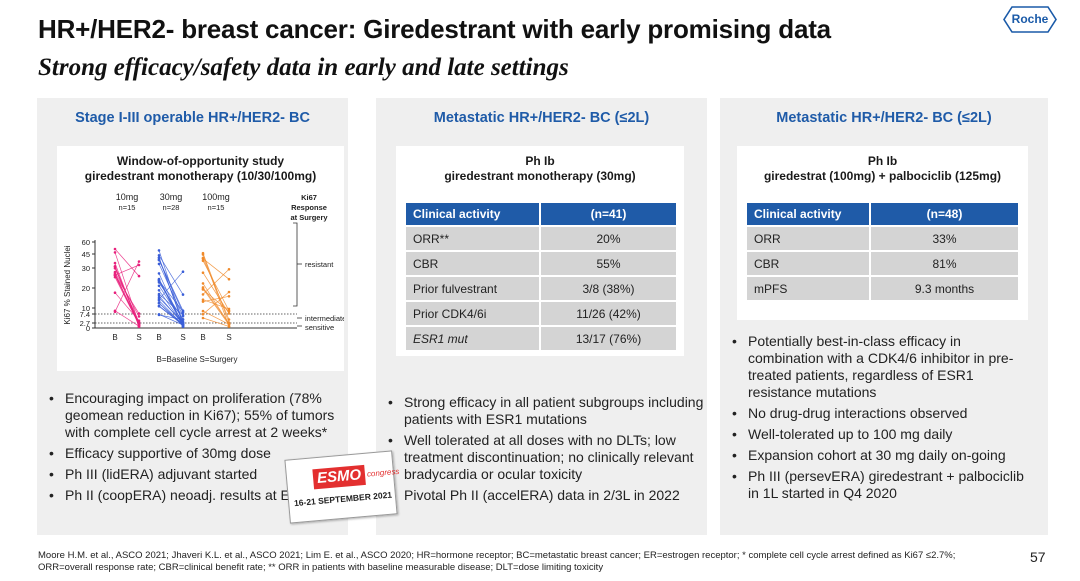 This screenshot has height=581, width=1080. I want to click on table-cell: ESR1 mut, so click(473, 338).